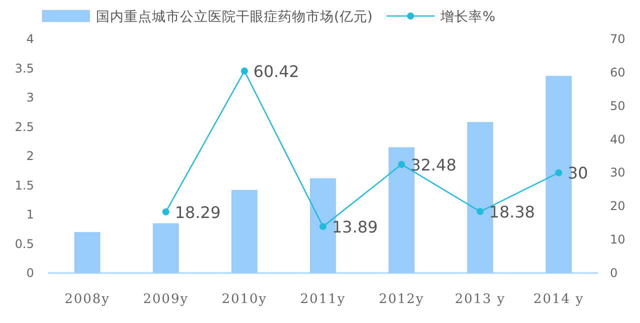  Describe the element at coordinates (30, 97) in the screenshot. I see `y-tick-label: 3` at that location.